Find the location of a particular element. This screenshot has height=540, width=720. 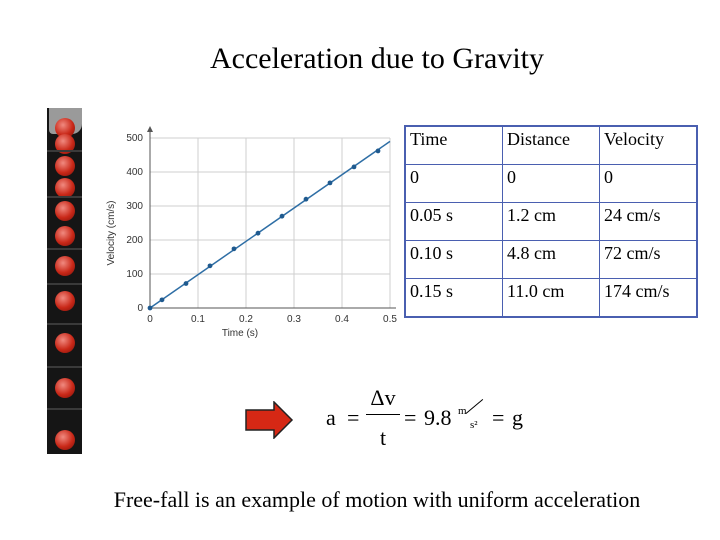

formula-value: 9.8 is located at coordinates (438, 417).